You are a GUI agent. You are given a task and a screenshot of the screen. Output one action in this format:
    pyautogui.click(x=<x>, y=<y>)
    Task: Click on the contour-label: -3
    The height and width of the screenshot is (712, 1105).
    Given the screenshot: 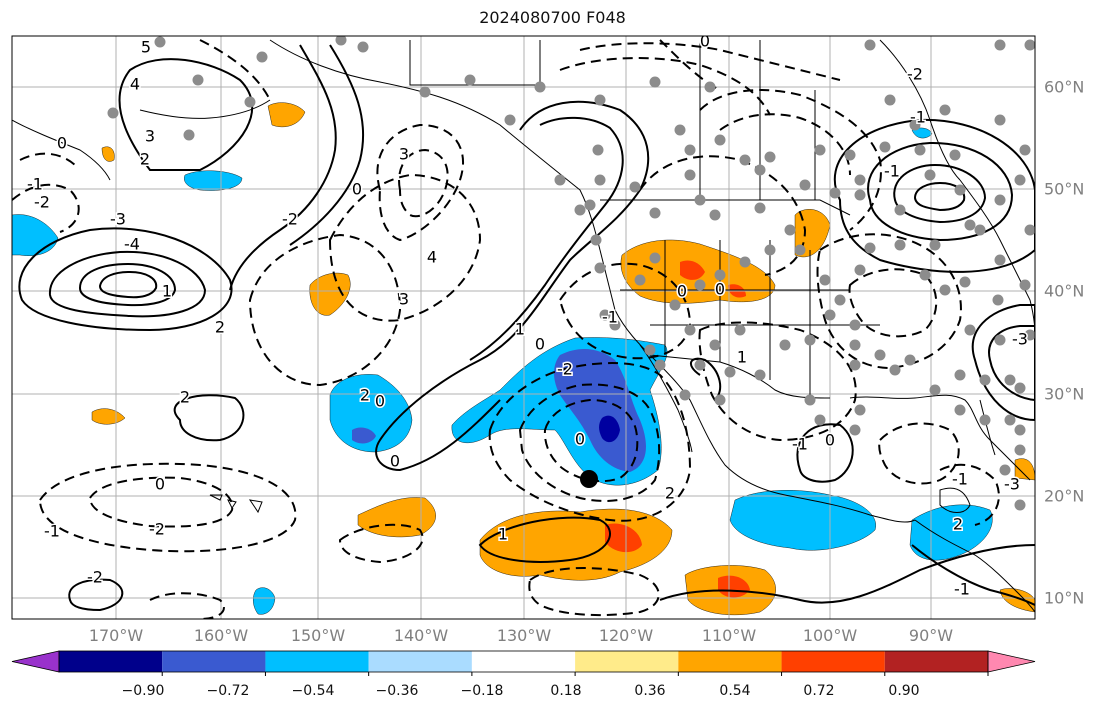 What is the action you would take?
    pyautogui.click(x=118, y=219)
    